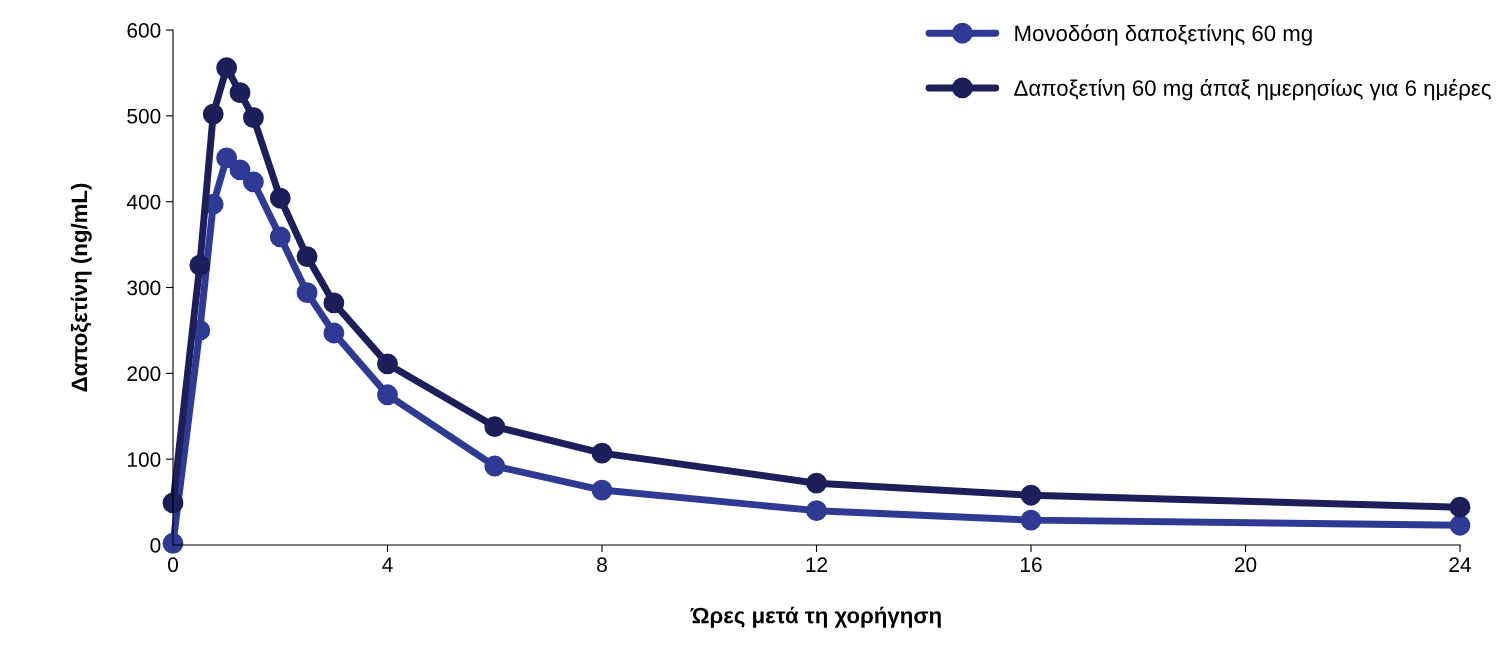 The width and height of the screenshot is (1512, 645). I want to click on y-axis-title: Δαποξετίνη (ng/mL), so click(81, 287).